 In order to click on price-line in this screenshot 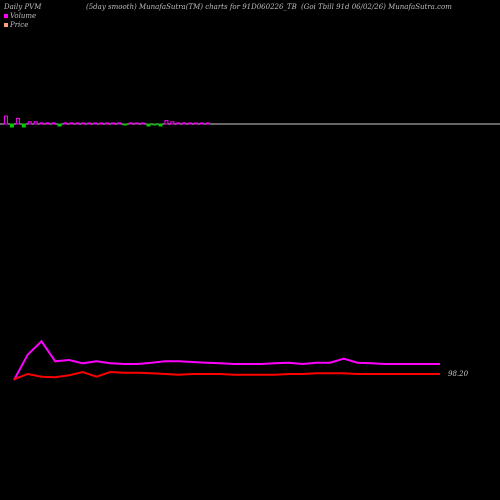, I will do `click(226, 375)`.